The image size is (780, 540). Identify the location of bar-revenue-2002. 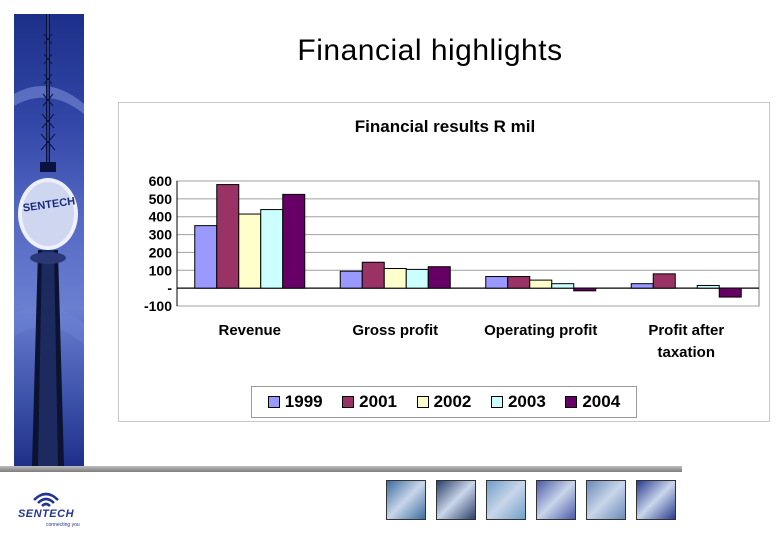
(250, 251).